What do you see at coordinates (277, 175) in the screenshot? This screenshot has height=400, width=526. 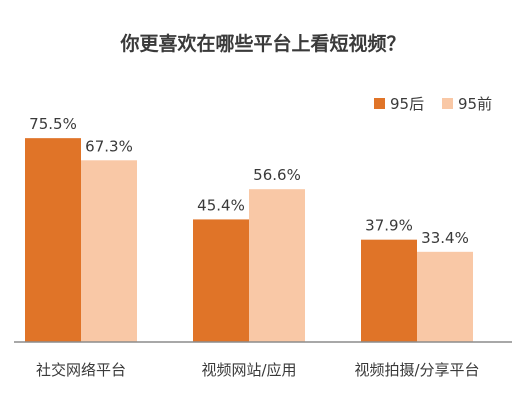 I see `value-label-before95-1: 56.6%` at bounding box center [277, 175].